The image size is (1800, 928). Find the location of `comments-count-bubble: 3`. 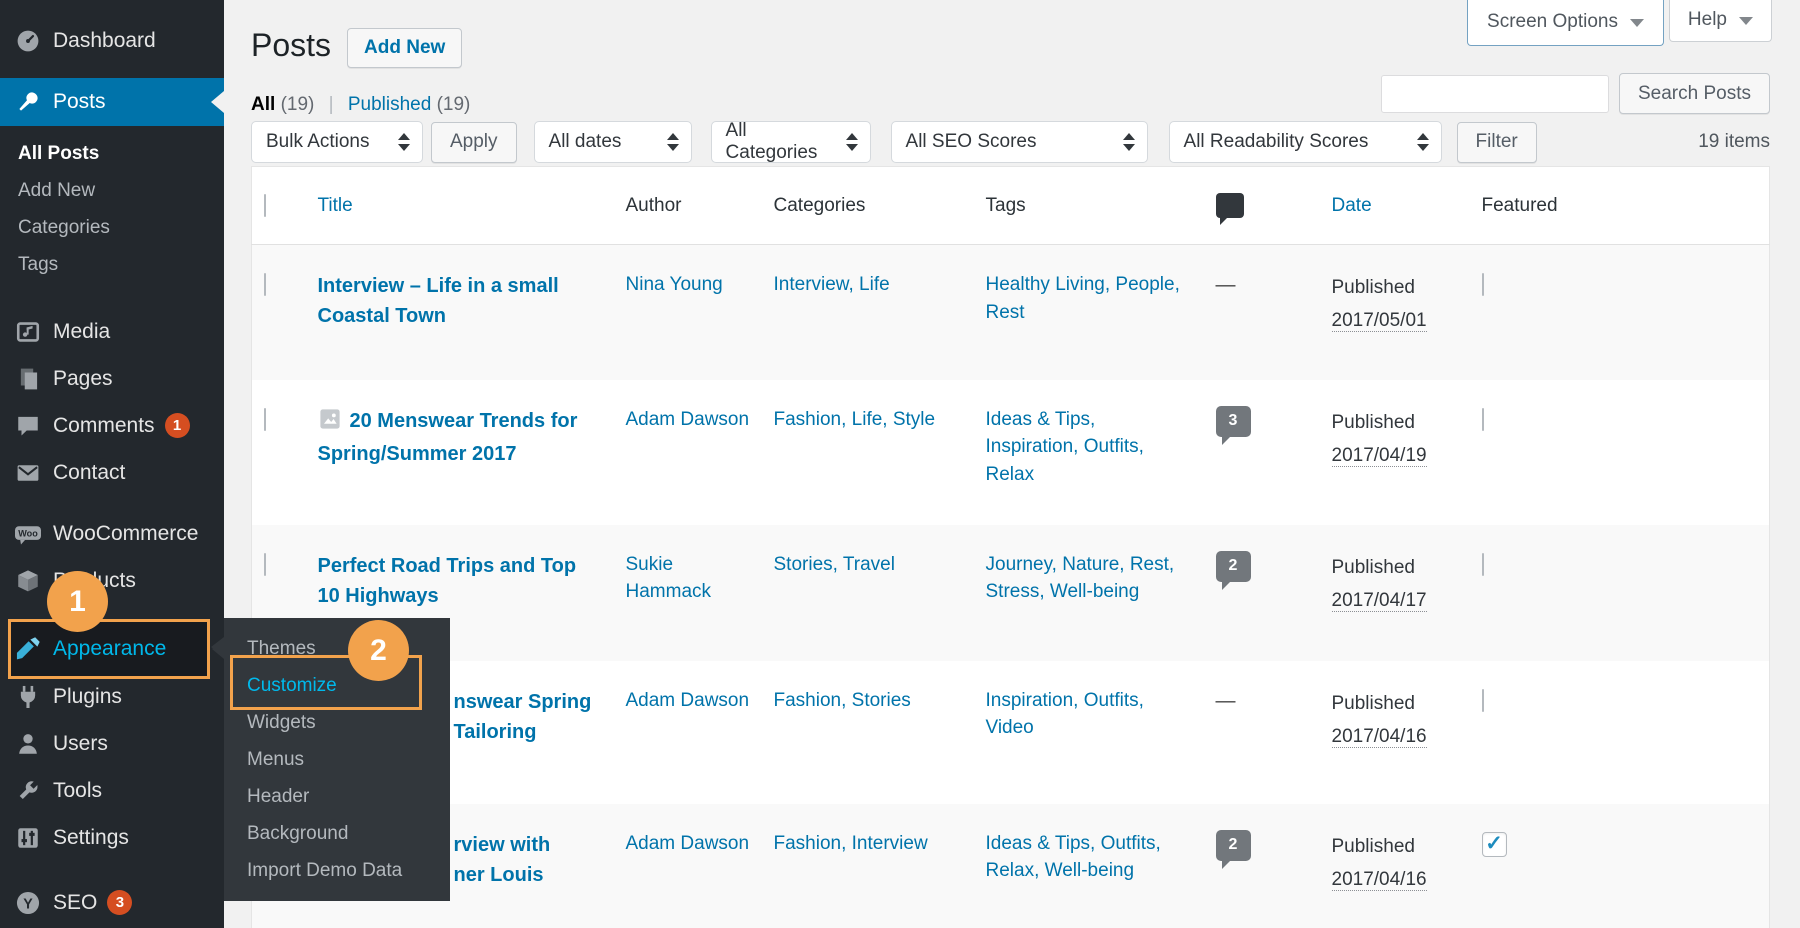

comments-count-bubble: 3 is located at coordinates (1233, 425).